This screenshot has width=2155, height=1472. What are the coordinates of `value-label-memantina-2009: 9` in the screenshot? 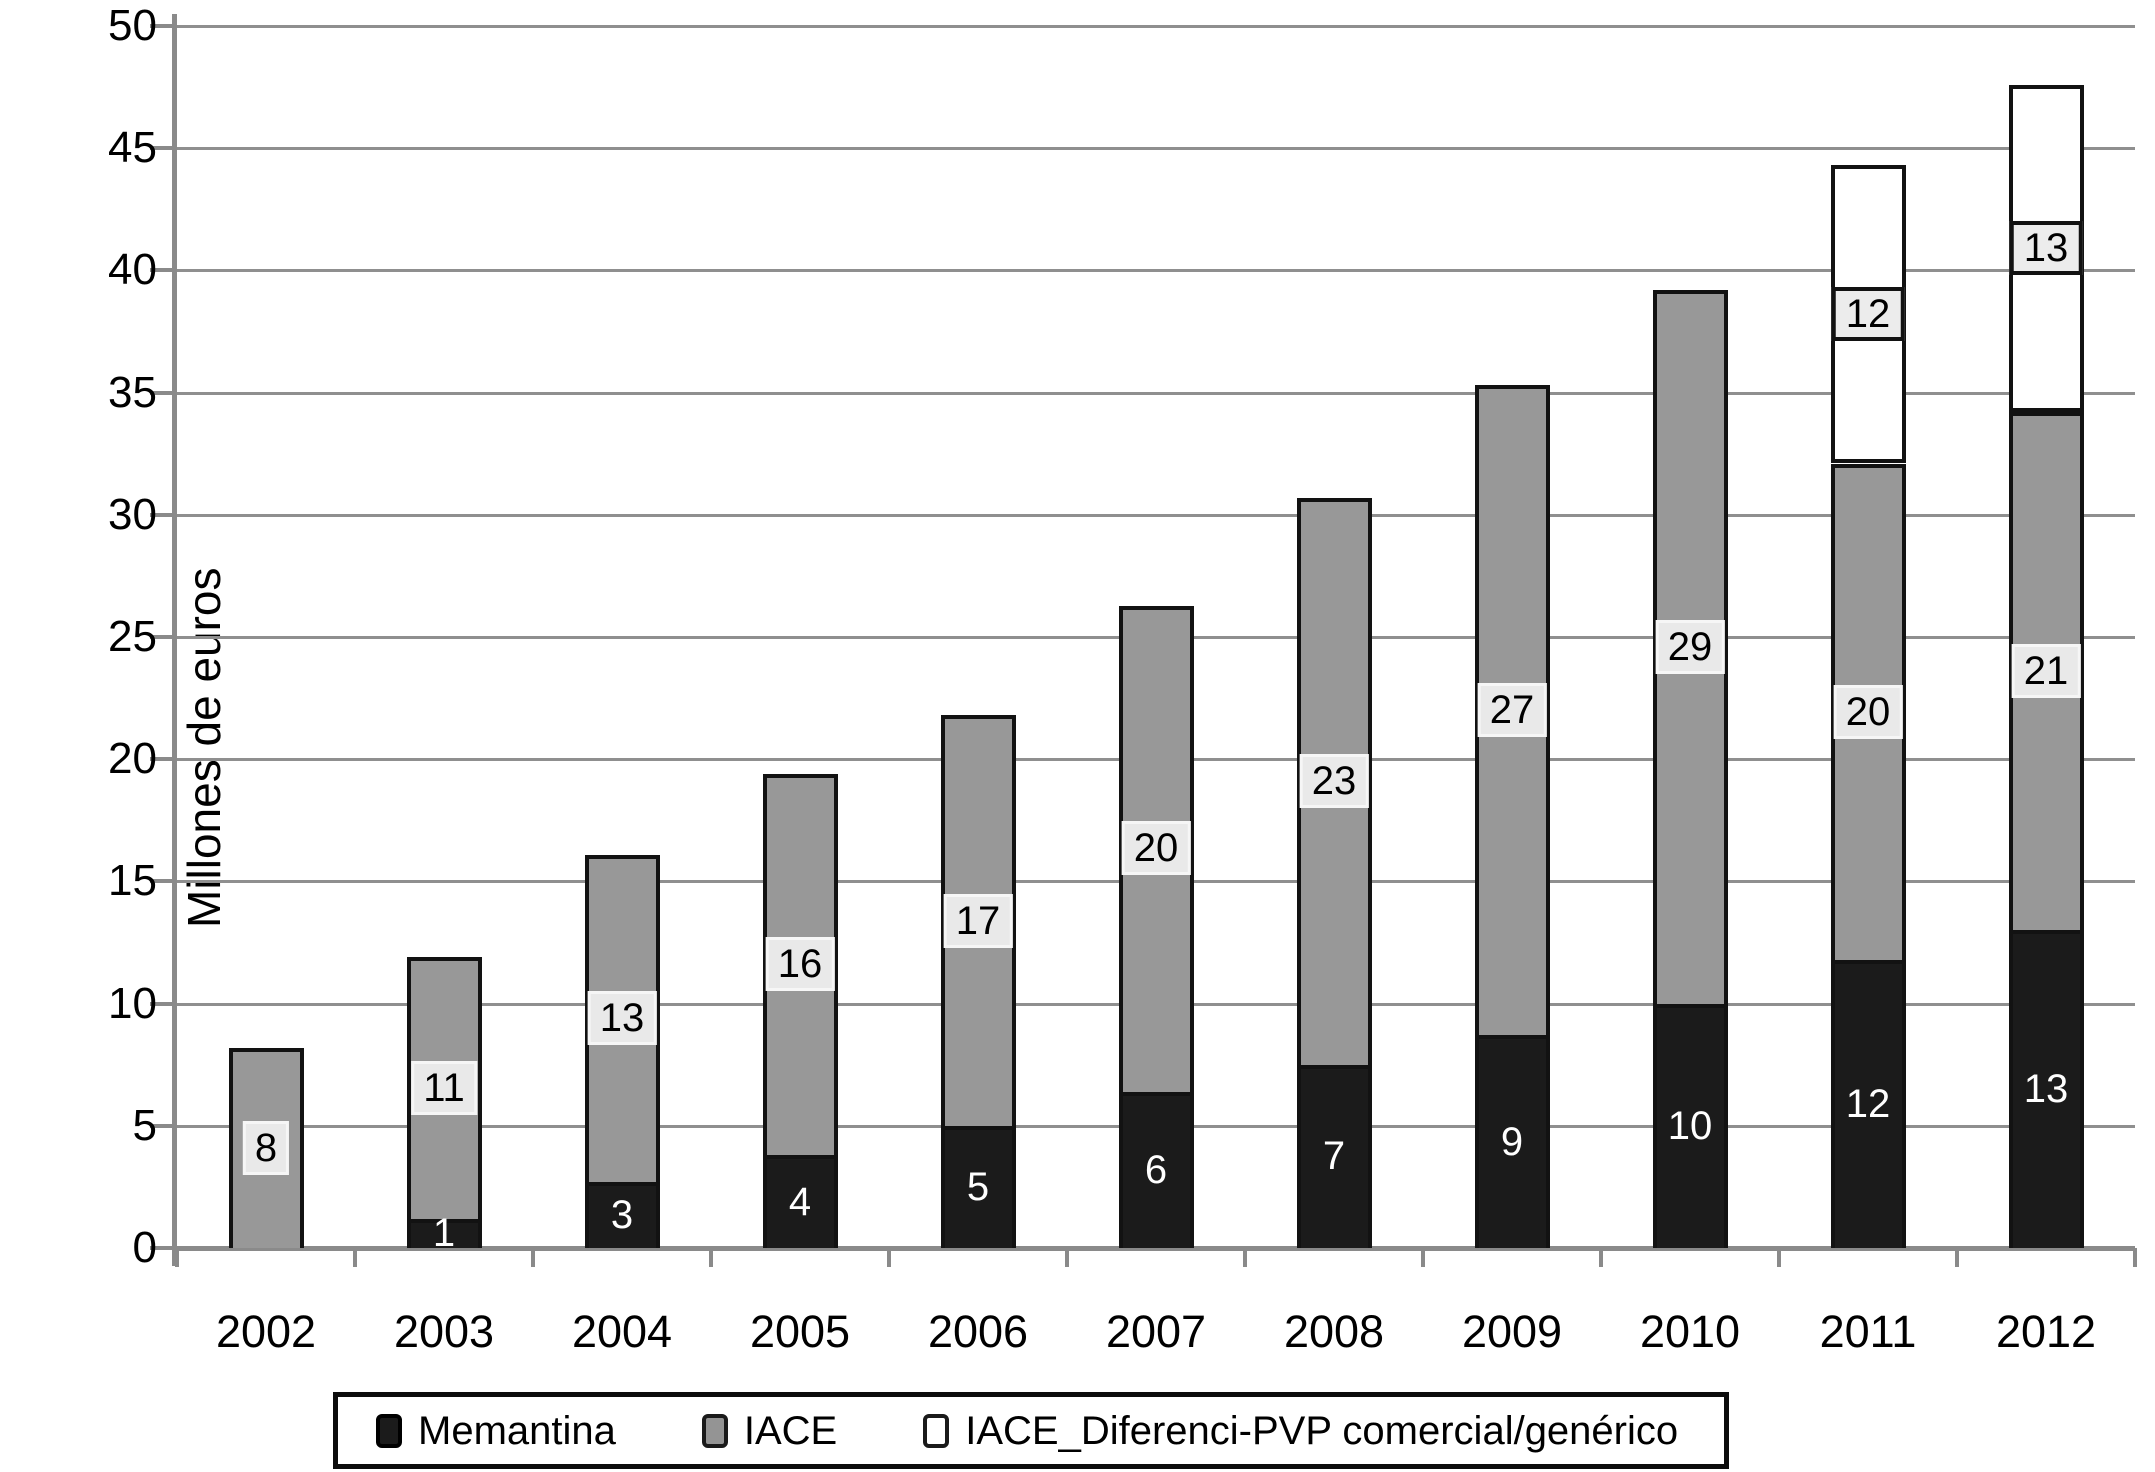 It's located at (1512, 1142).